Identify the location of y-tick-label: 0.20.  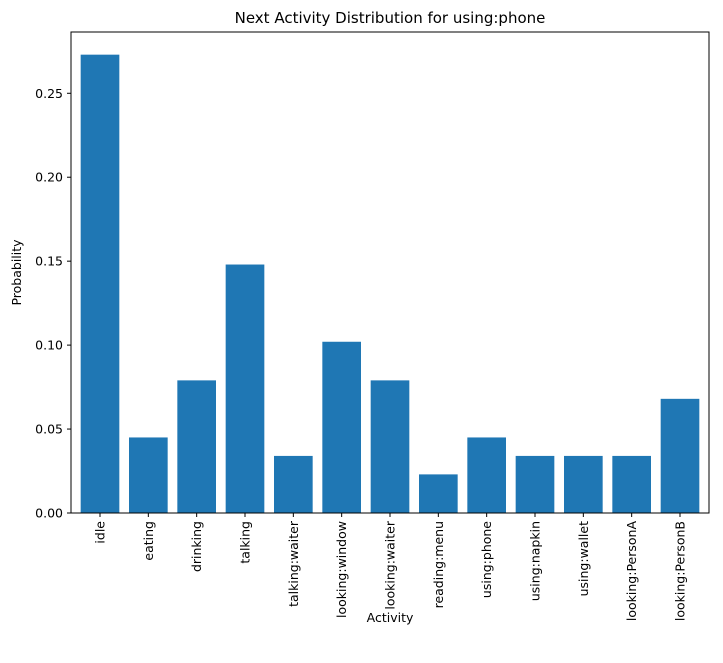
(49, 177).